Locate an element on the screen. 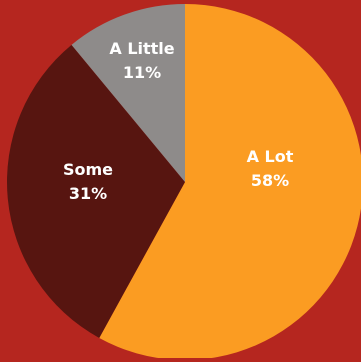 The width and height of the screenshot is (361, 362). slice-value-label: 31% is located at coordinates (88, 193).